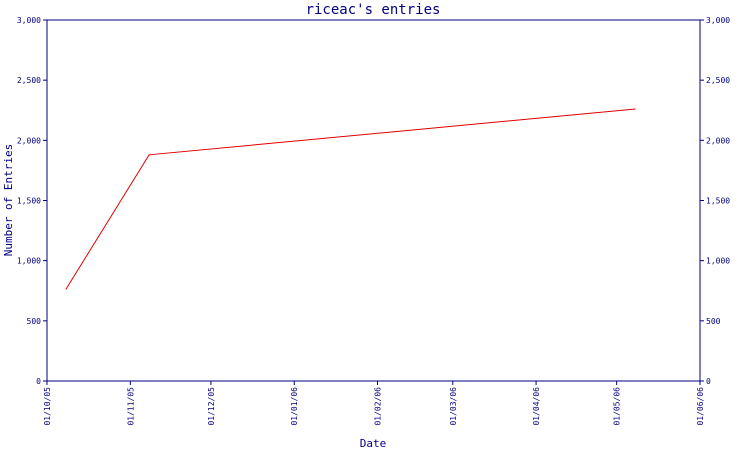 The width and height of the screenshot is (750, 450). Describe the element at coordinates (8, 200) in the screenshot. I see `y-axis-label: Number of Entries` at that location.